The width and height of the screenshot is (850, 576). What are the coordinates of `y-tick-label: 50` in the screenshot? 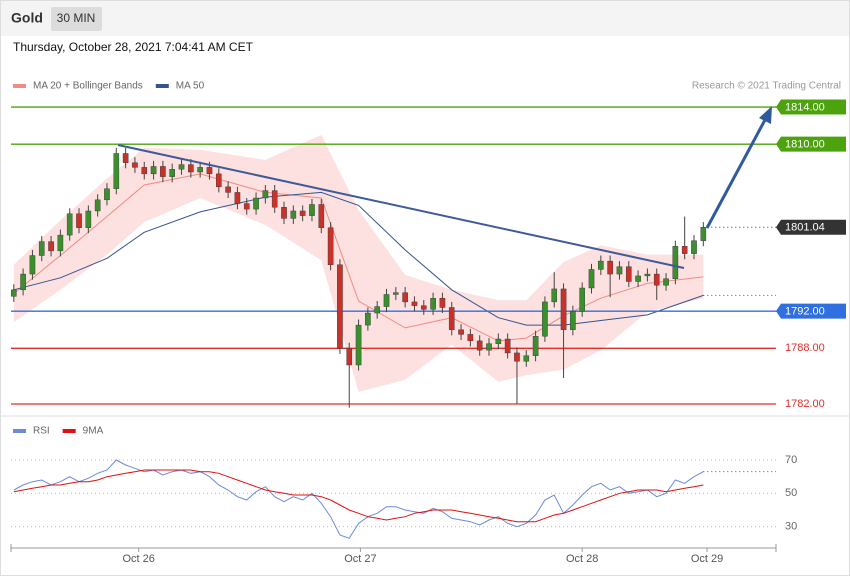 It's located at (791, 493).